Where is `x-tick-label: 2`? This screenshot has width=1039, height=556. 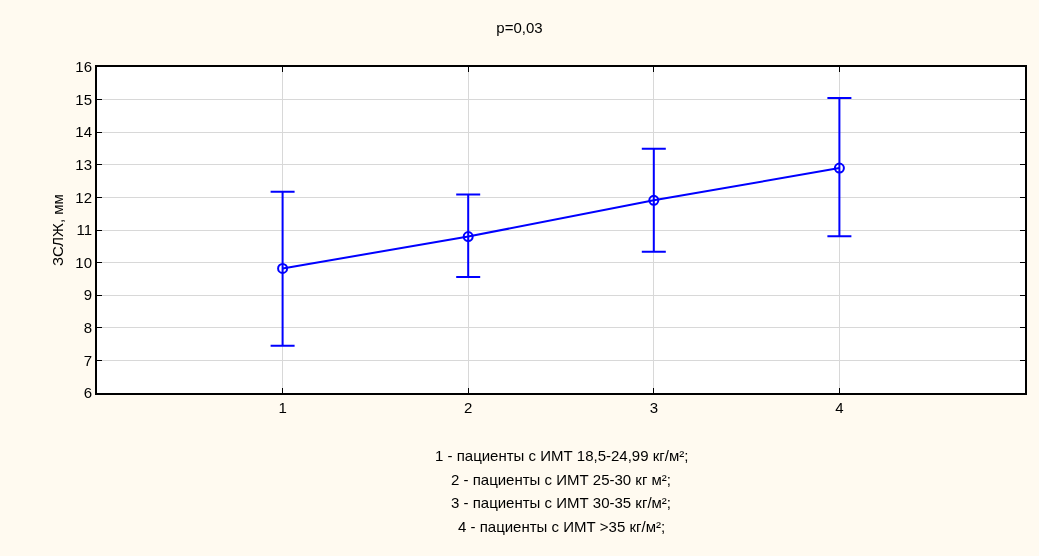
x-tick-label: 2 is located at coordinates (468, 407).